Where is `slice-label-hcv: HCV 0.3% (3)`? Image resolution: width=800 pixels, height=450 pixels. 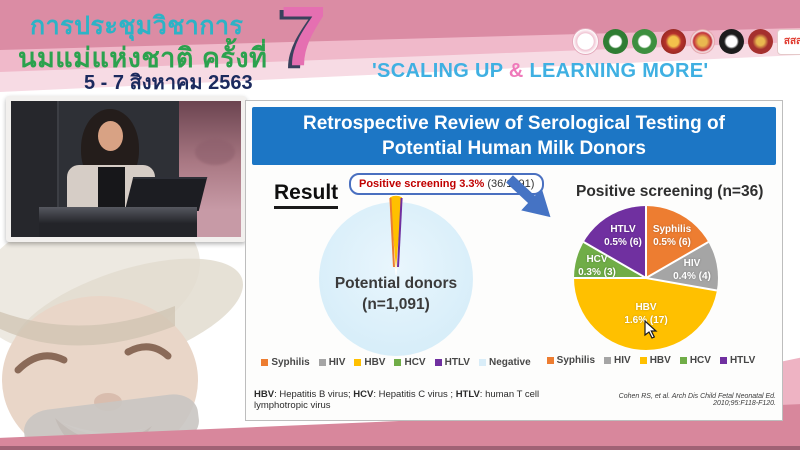 slice-label-hcv: HCV 0.3% (3) is located at coordinates (597, 266).